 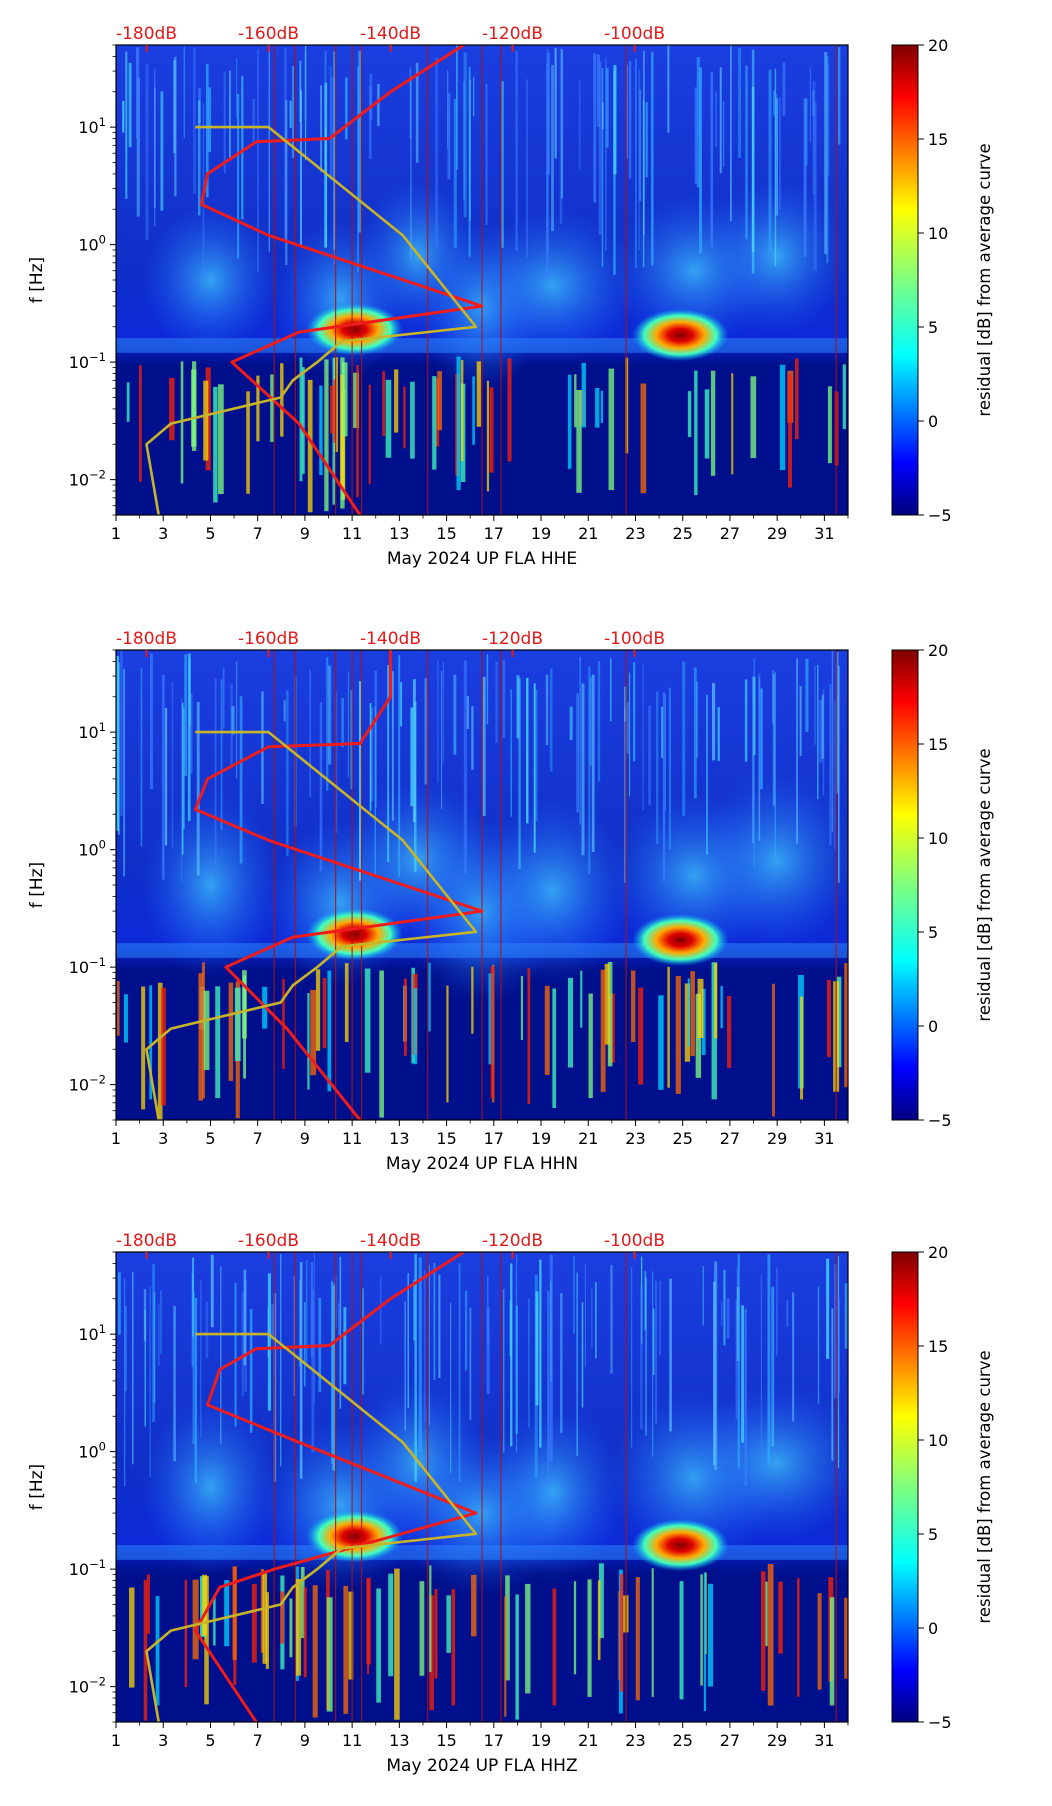 I want to click on x-tick-label: 3, so click(x=163, y=1138).